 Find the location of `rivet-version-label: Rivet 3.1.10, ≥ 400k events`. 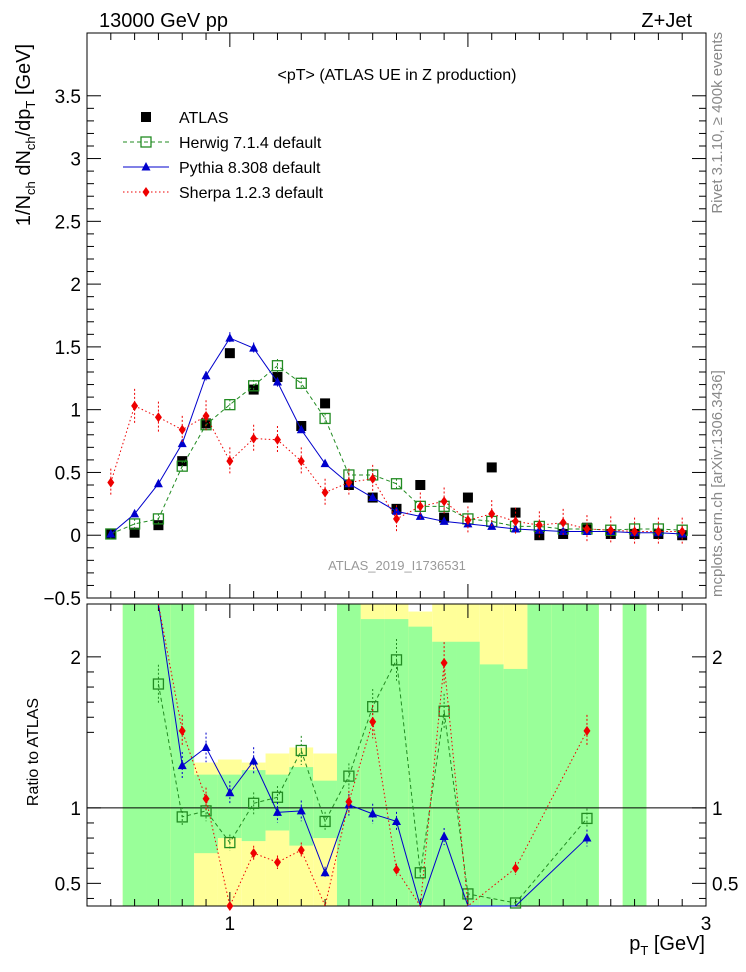

rivet-version-label: Rivet 3.1.10, ≥ 400k events is located at coordinates (717, 123).